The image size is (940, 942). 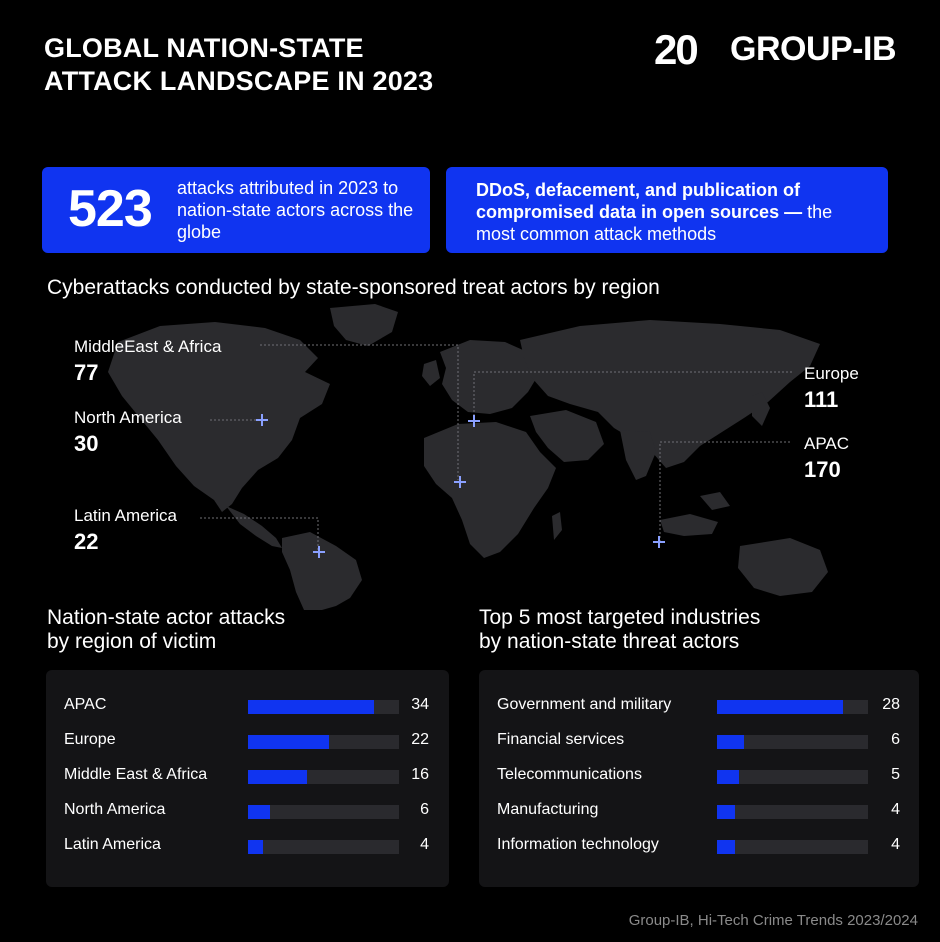 What do you see at coordinates (659, 542) in the screenshot?
I see `marker-apac` at bounding box center [659, 542].